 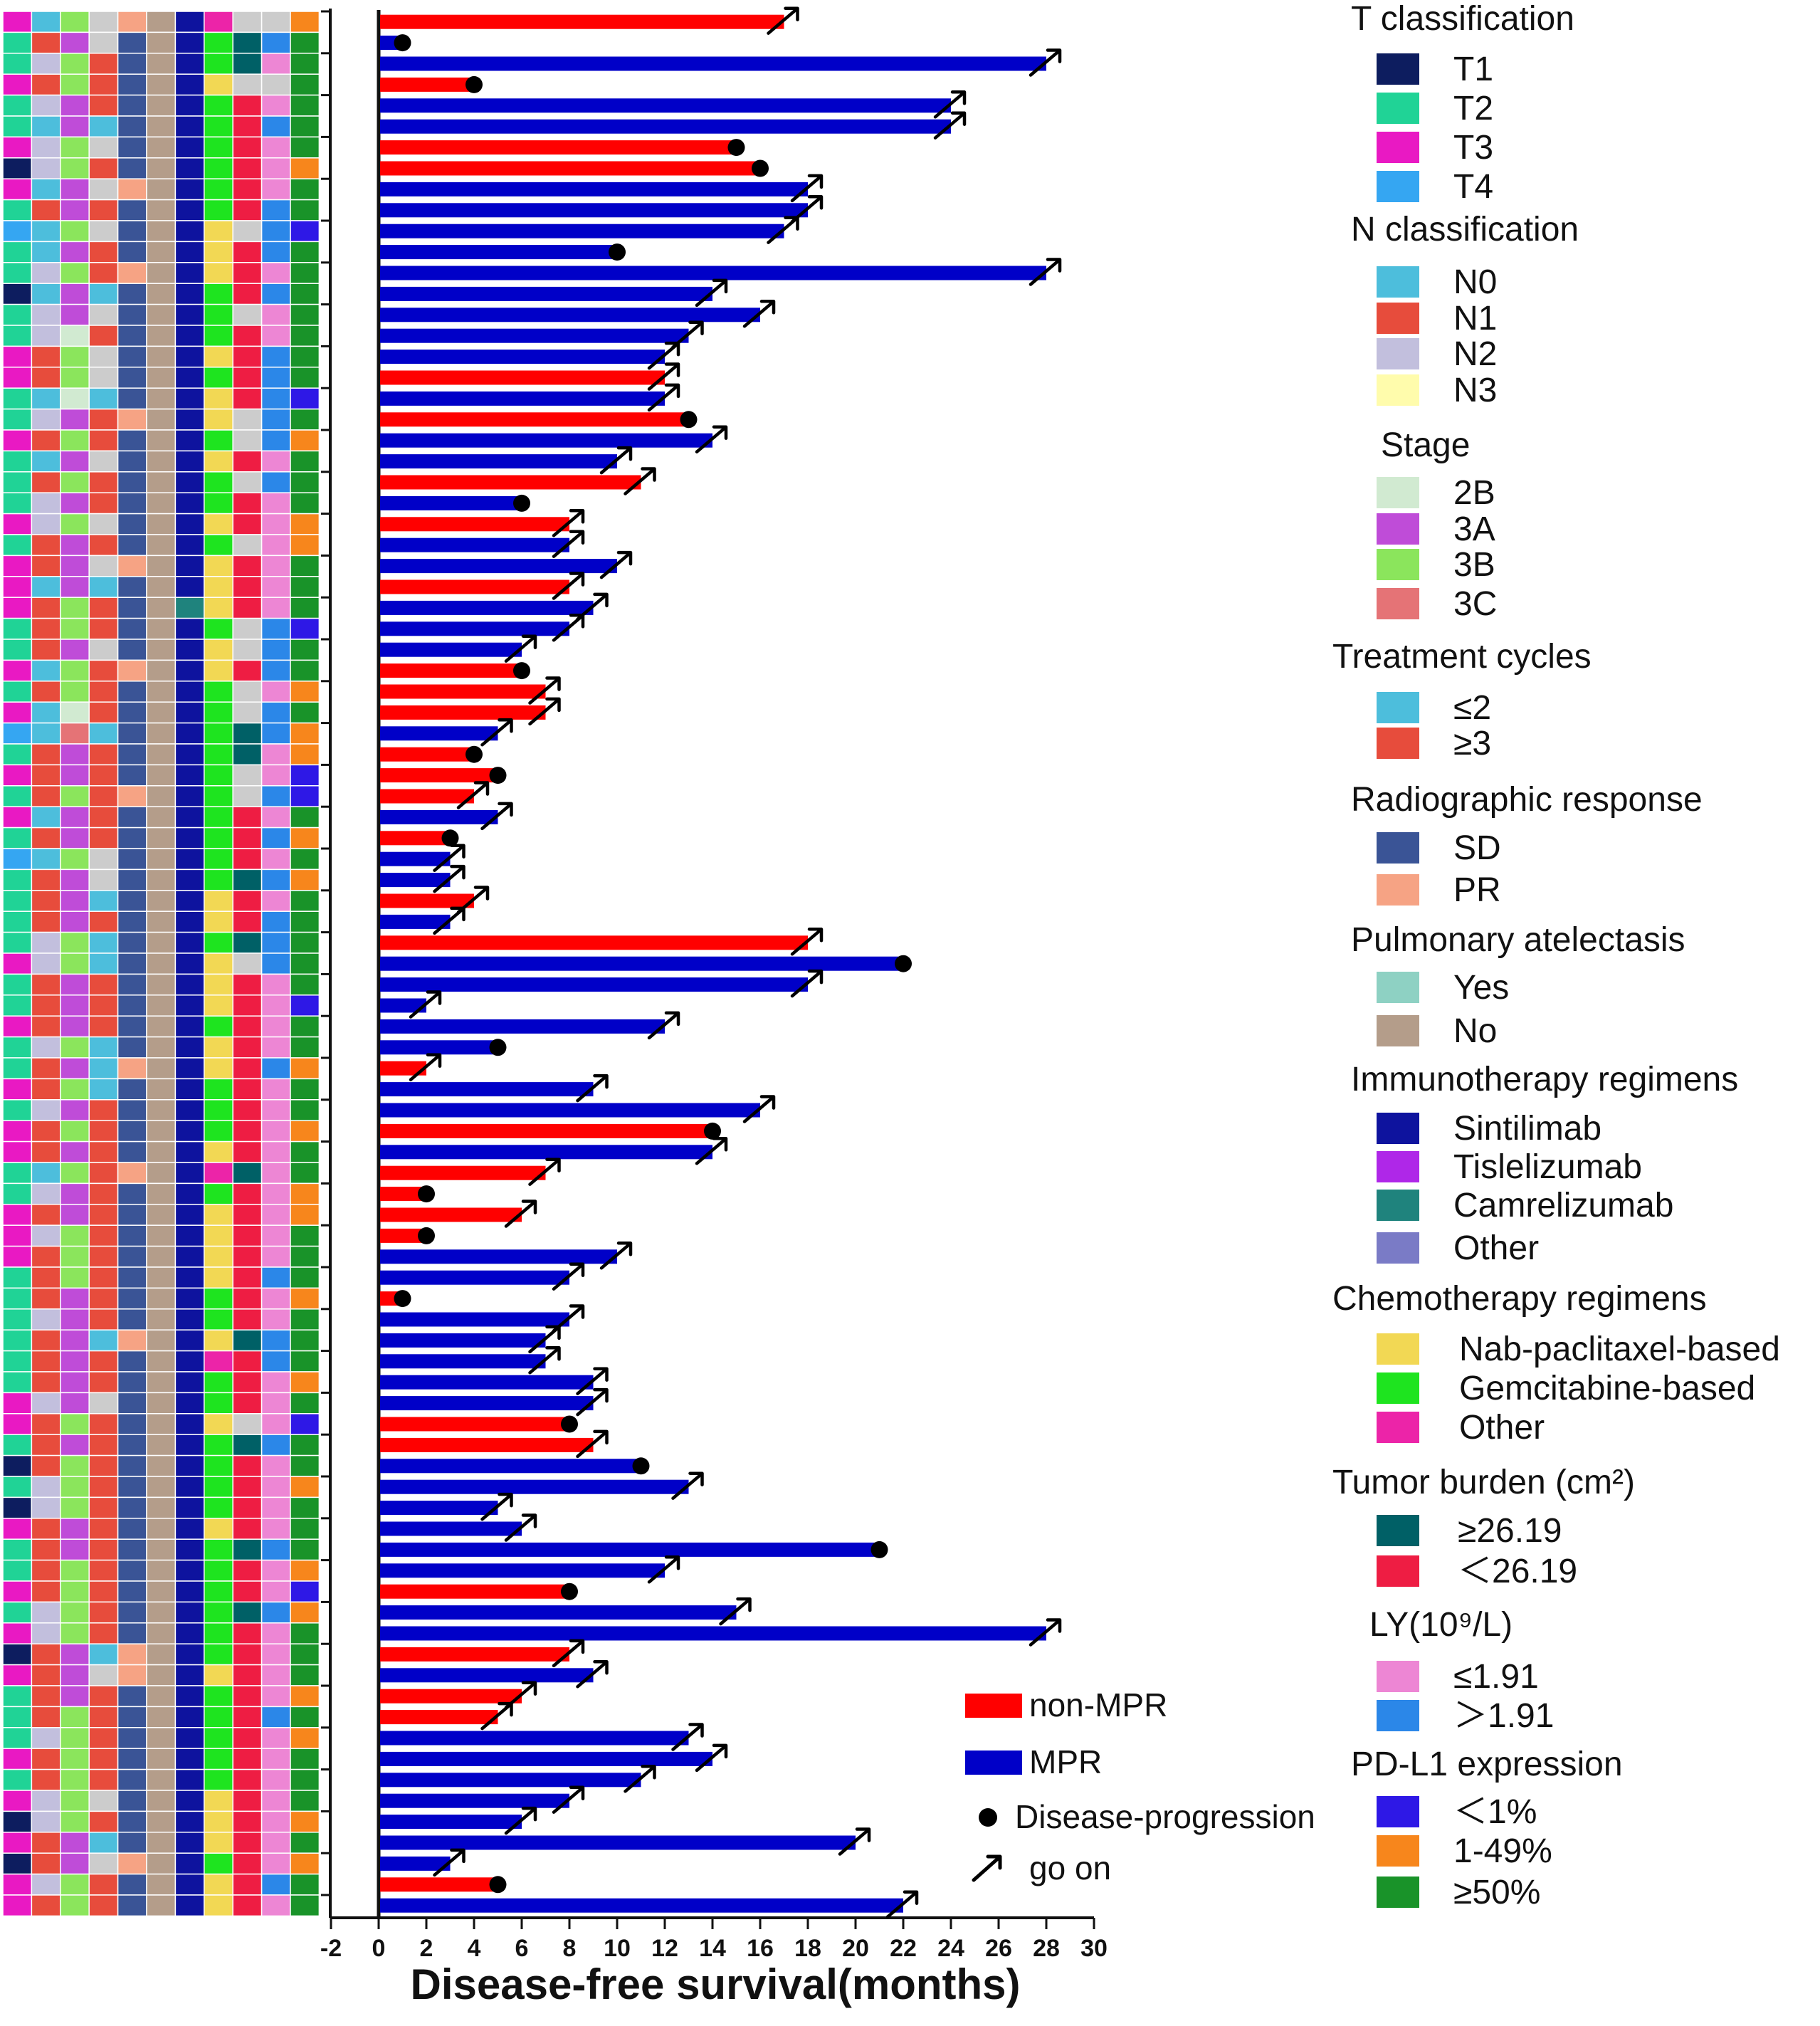 I want to click on legend-item-label: 3B, so click(x=1474, y=565).